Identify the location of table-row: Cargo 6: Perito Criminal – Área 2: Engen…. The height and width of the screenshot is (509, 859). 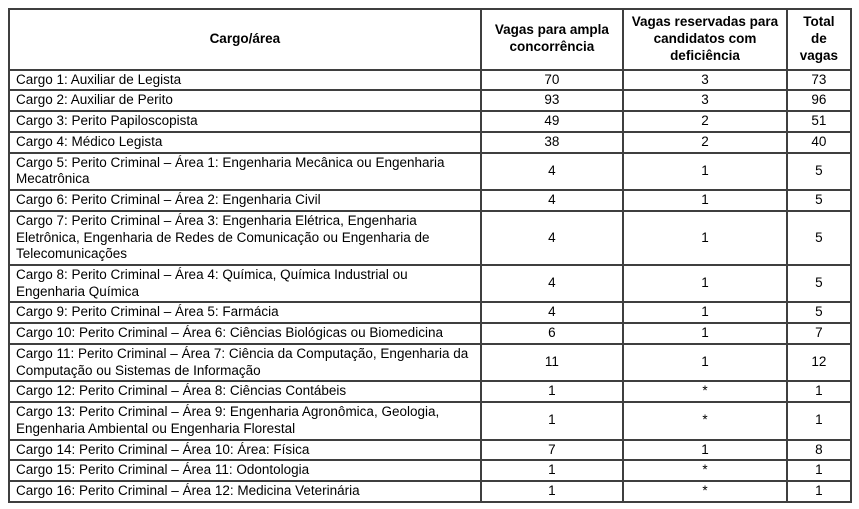
(430, 200).